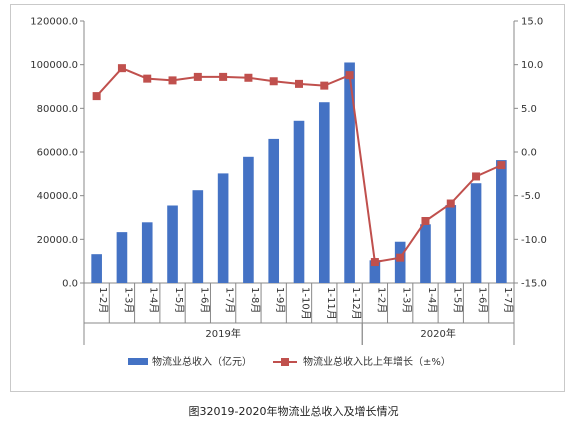  What do you see at coordinates (437, 333) in the screenshot?
I see `group-label: 2020年` at bounding box center [437, 333].